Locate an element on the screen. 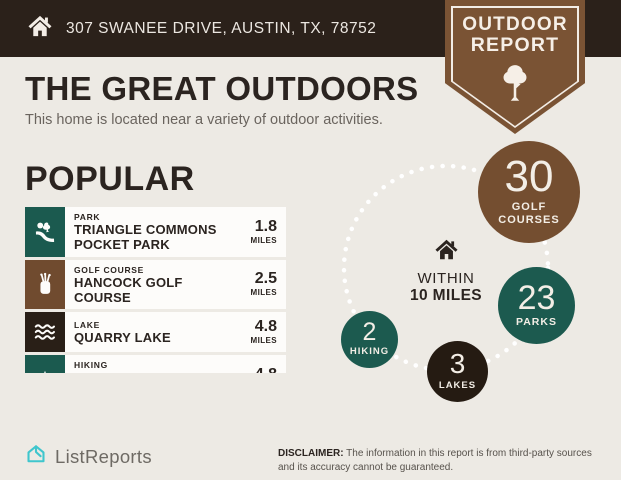 This screenshot has height=480, width=621. golf-courses-label: GOLF COURSES is located at coordinates (529, 213).